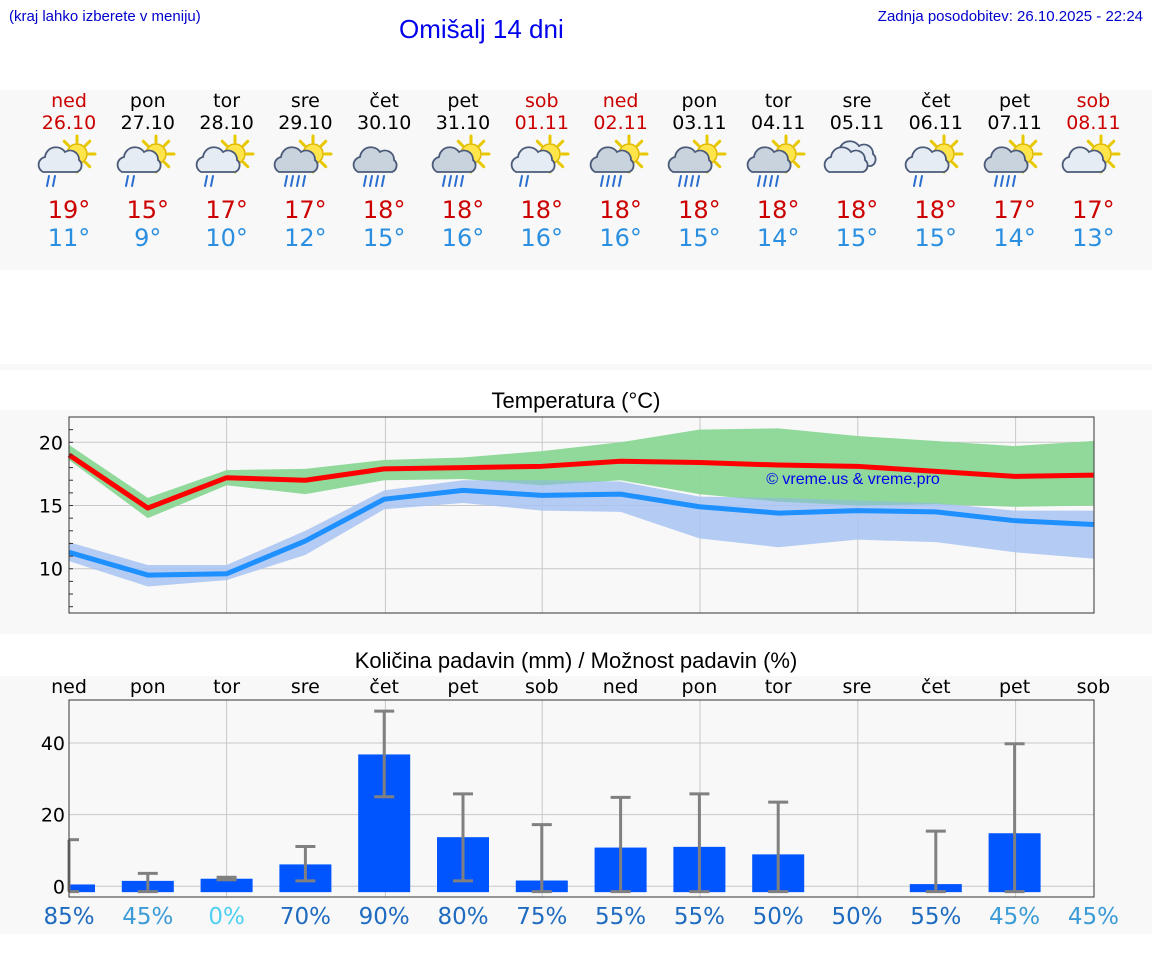 This screenshot has width=1152, height=975. What do you see at coordinates (857, 687) in the screenshot?
I see `precipitation-day-label: sre` at bounding box center [857, 687].